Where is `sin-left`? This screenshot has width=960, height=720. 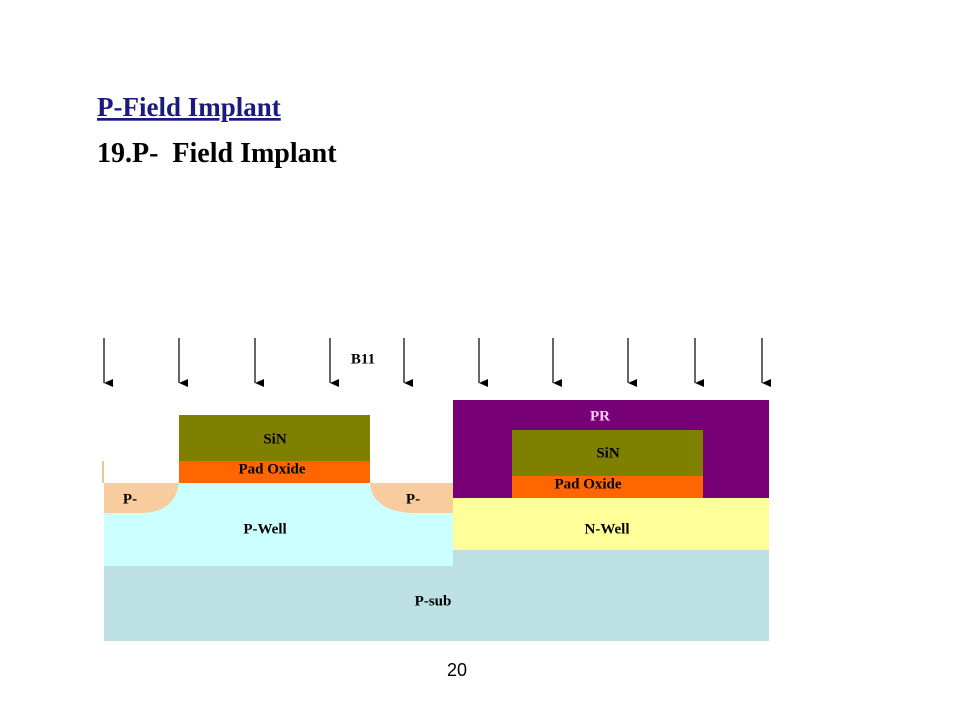 sin-left is located at coordinates (274, 438).